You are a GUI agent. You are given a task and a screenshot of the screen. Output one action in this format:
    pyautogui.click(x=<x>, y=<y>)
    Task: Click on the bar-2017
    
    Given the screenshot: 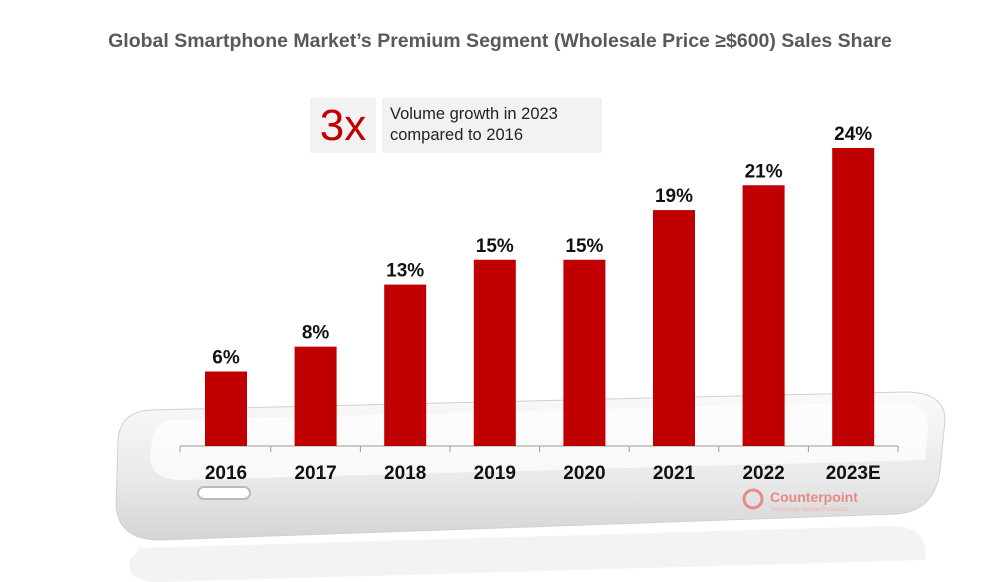 What is the action you would take?
    pyautogui.click(x=315, y=396)
    